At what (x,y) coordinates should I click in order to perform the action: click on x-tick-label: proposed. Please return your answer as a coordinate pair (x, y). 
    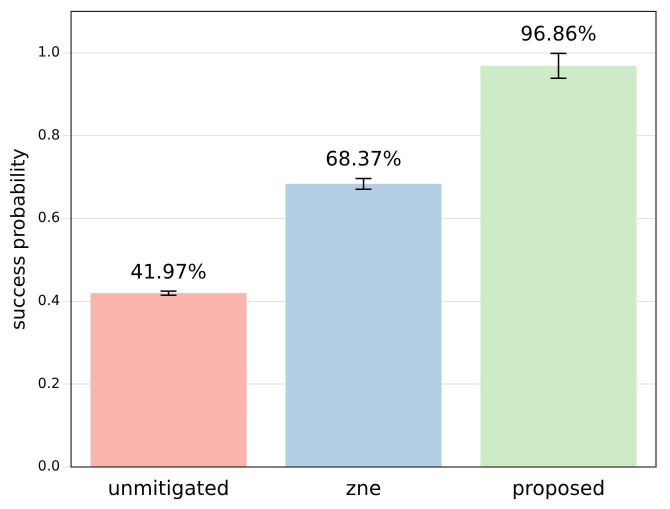
    Looking at the image, I should click on (559, 488).